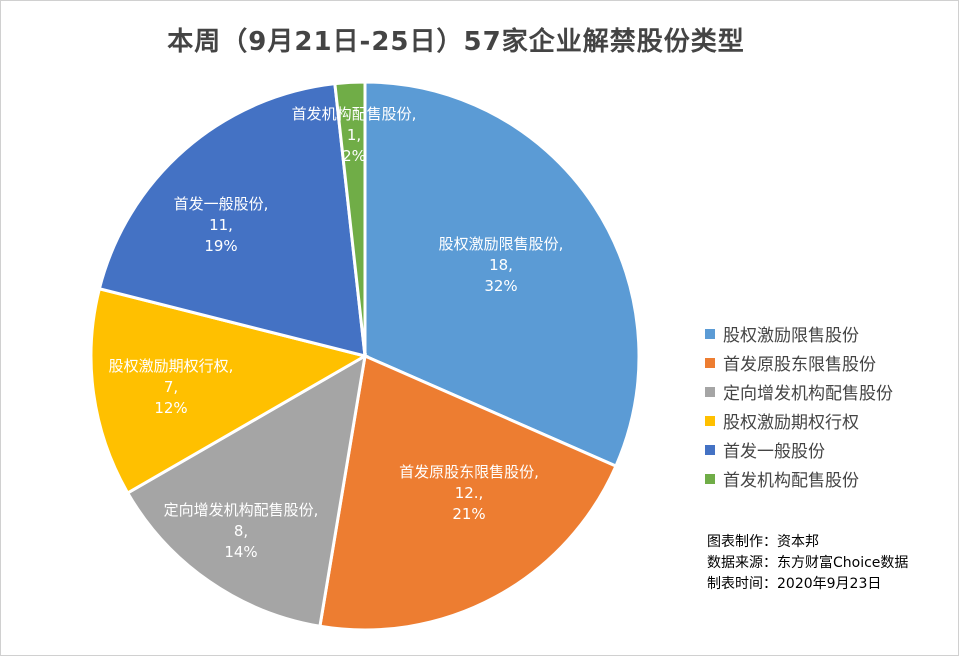 This screenshot has height=657, width=959. I want to click on slice-data-label: 首发一般股份, 11, 19%, so click(221, 225).